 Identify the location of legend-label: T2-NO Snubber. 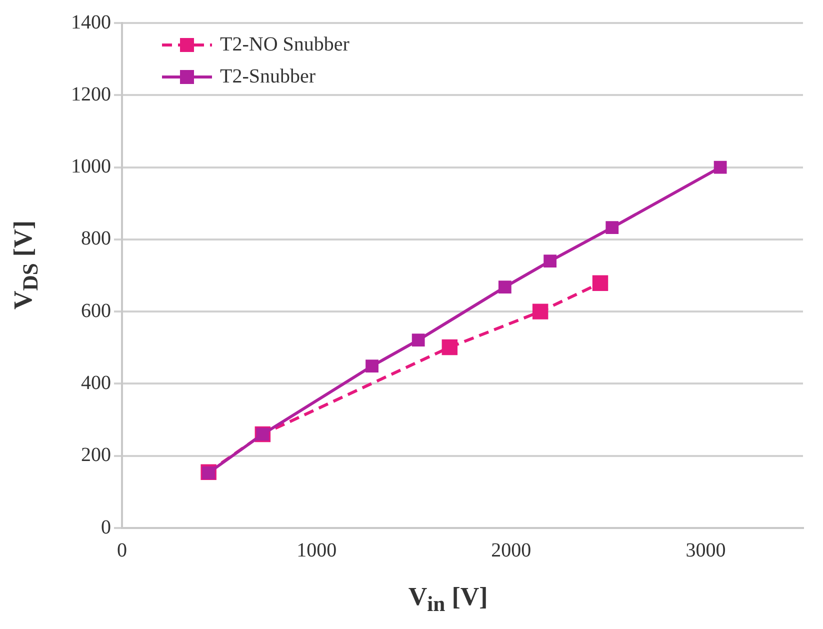
(285, 44).